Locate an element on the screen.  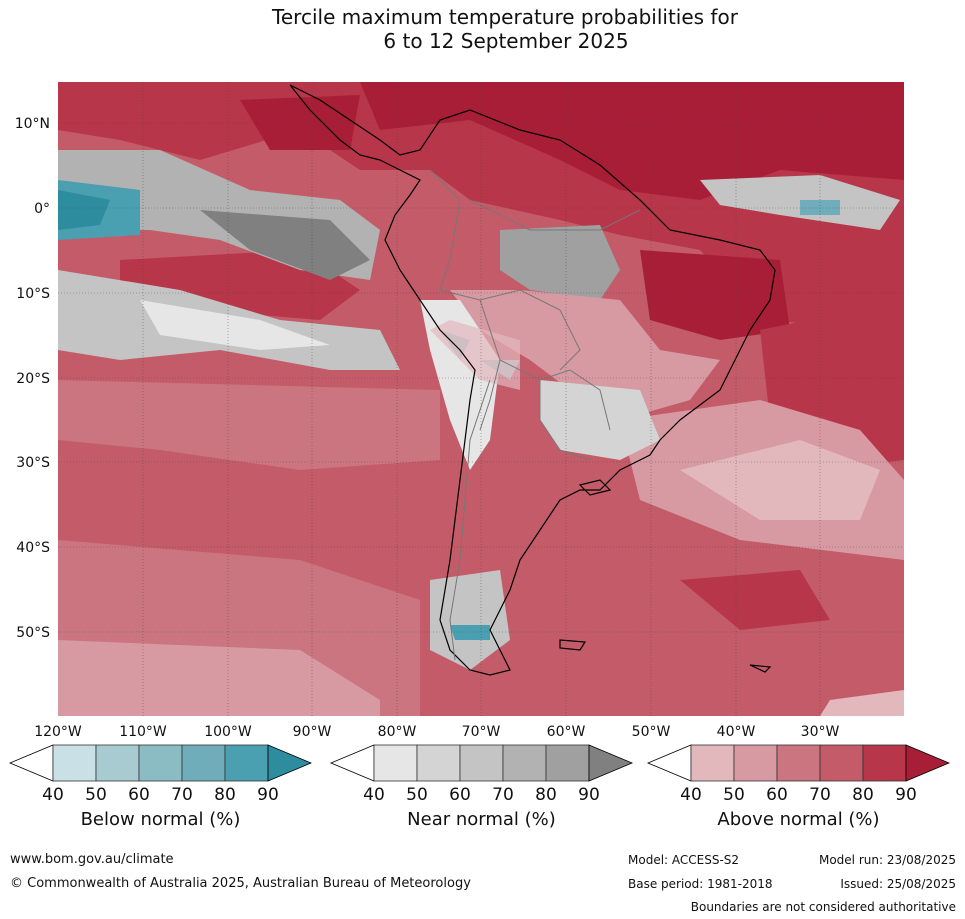
colorbar-near-normal: 40 50 60 70 80 90 Near normal (%) is located at coordinates (481, 787).